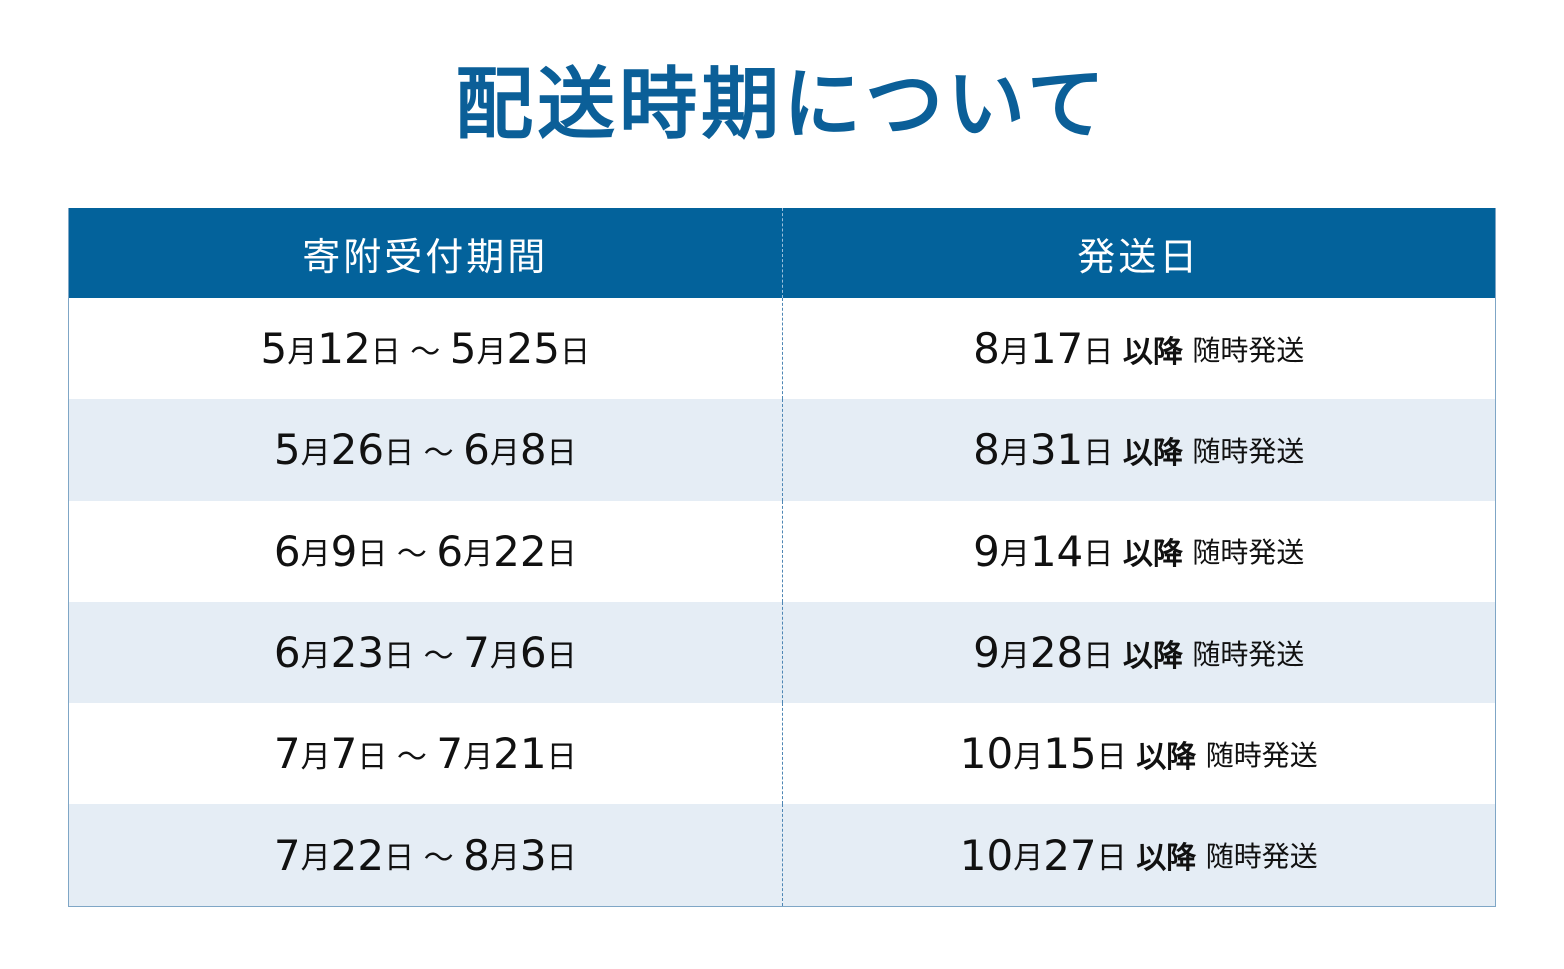 The image size is (1564, 969). What do you see at coordinates (1138, 253) in the screenshot?
I see `header-cell: 発送日` at bounding box center [1138, 253].